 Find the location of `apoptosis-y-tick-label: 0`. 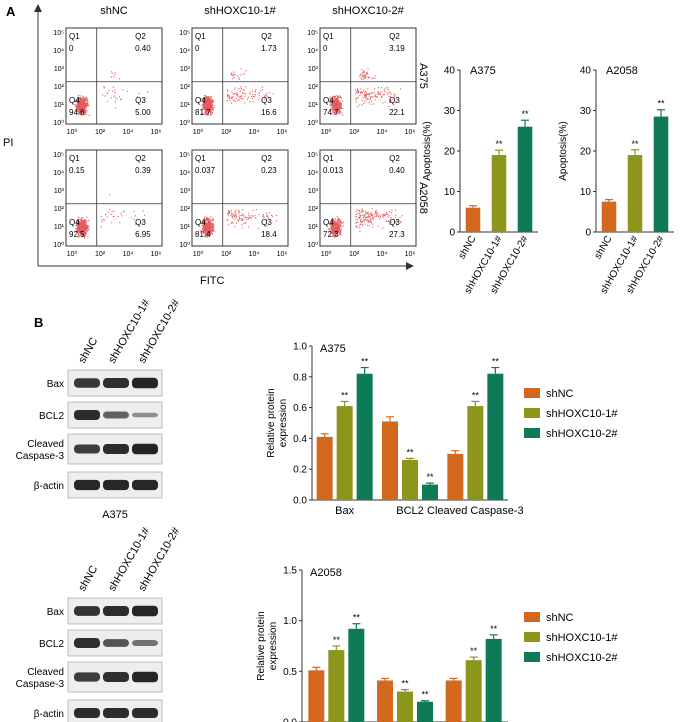

apoptosis-y-tick-label: 0 is located at coordinates (588, 233).